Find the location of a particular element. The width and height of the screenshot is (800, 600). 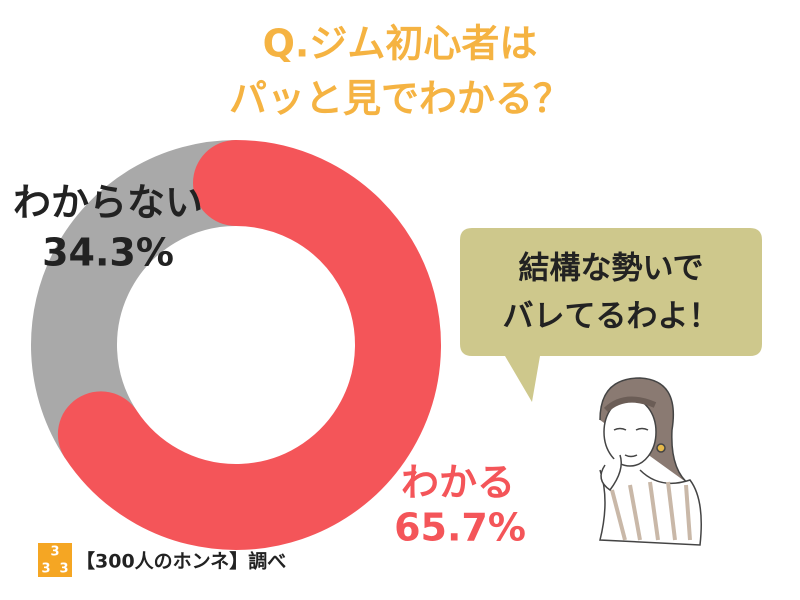

logo is located at coordinates (55, 560).